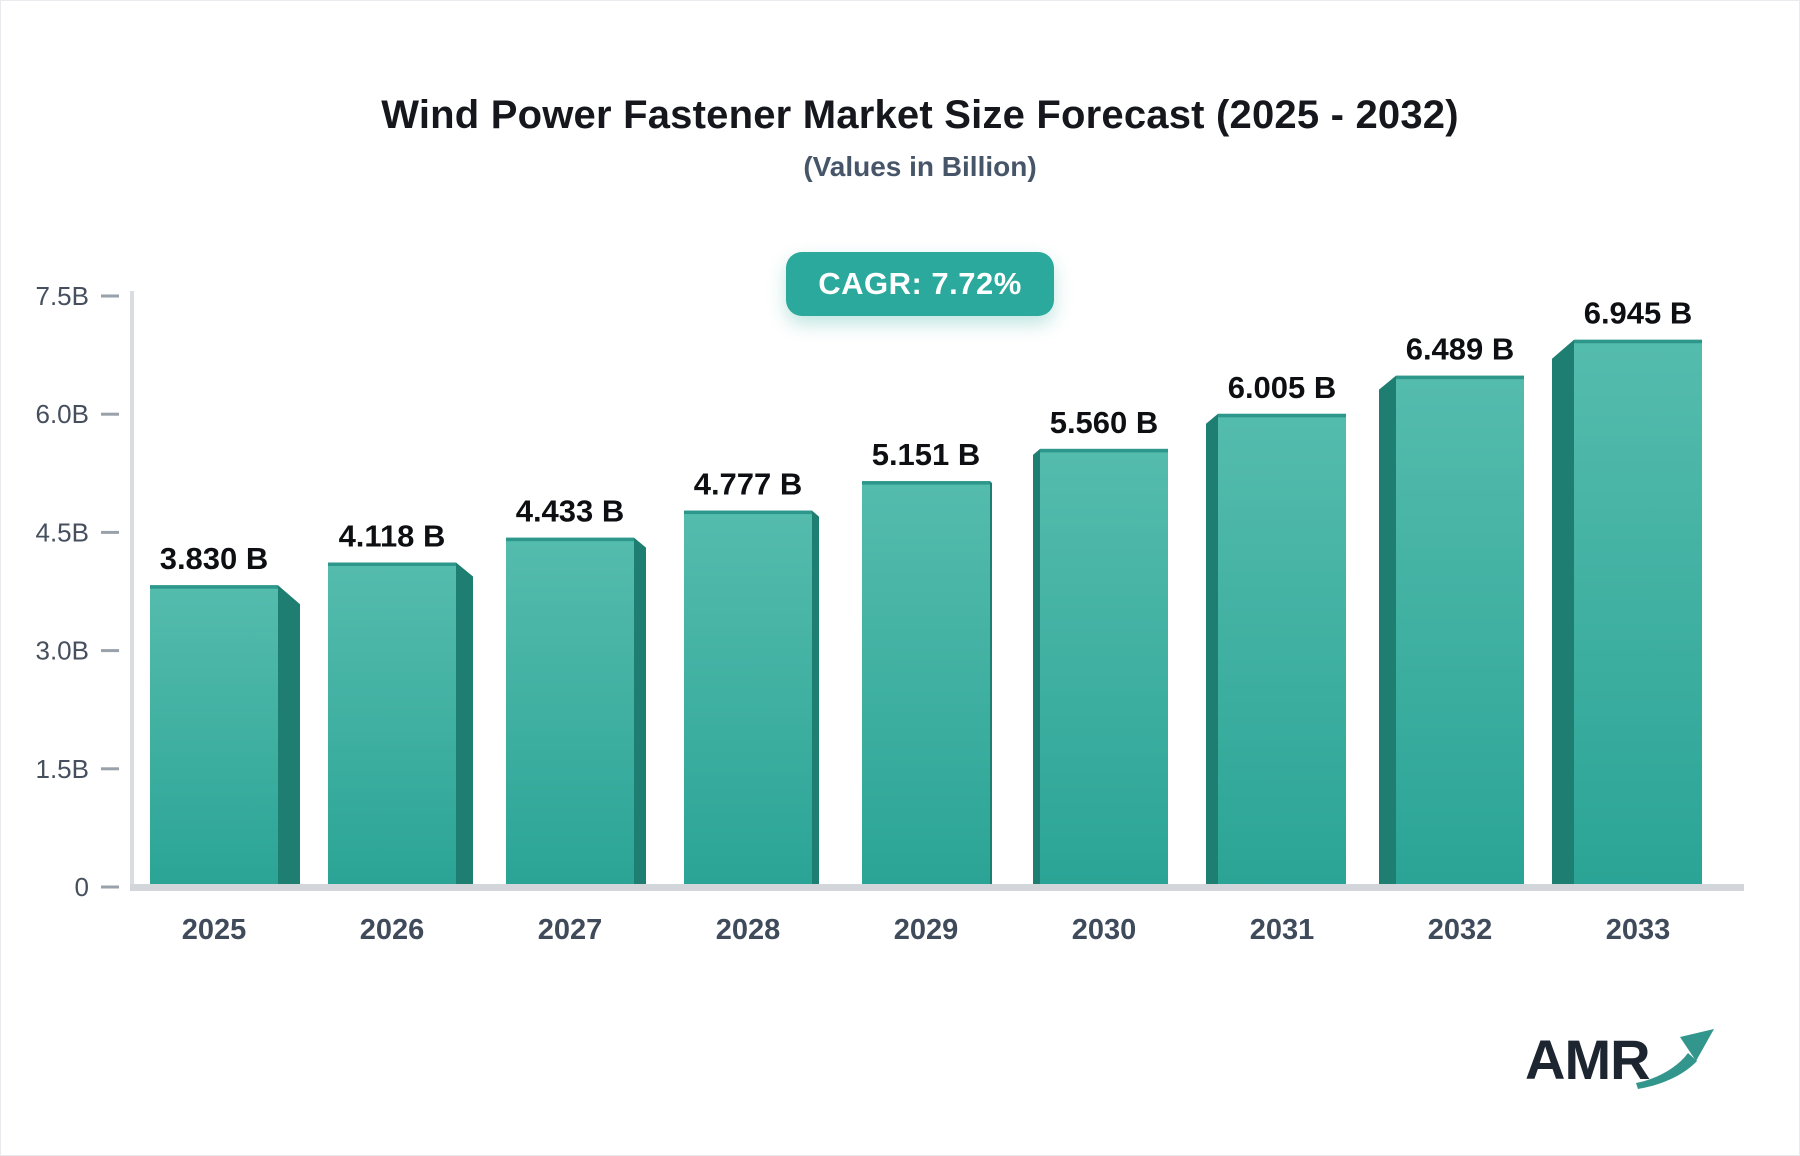 The width and height of the screenshot is (1800, 1156). I want to click on x-axis-label: 2025, so click(214, 930).